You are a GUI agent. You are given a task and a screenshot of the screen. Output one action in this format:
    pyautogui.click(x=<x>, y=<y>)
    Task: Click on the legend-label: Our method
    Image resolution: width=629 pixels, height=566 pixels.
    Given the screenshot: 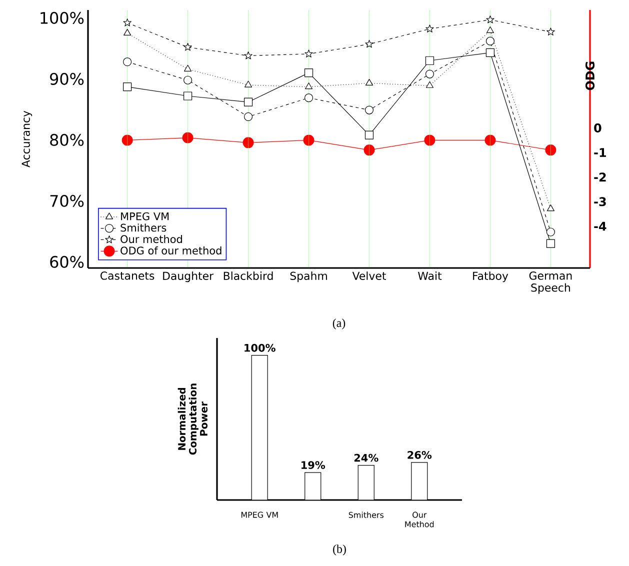 What is the action you would take?
    pyautogui.click(x=151, y=239)
    